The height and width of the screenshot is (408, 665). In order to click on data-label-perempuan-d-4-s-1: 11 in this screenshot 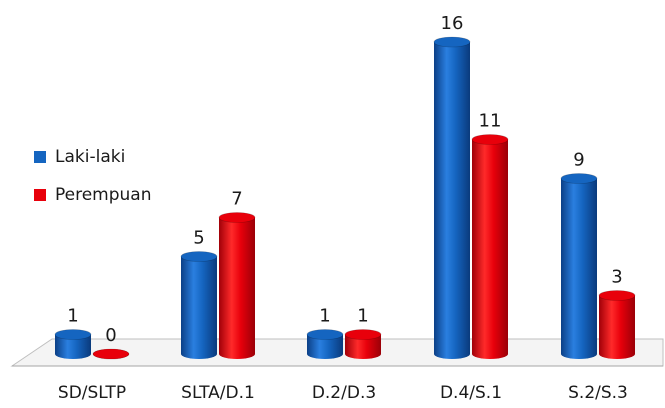, I will do `click(490, 121)`.